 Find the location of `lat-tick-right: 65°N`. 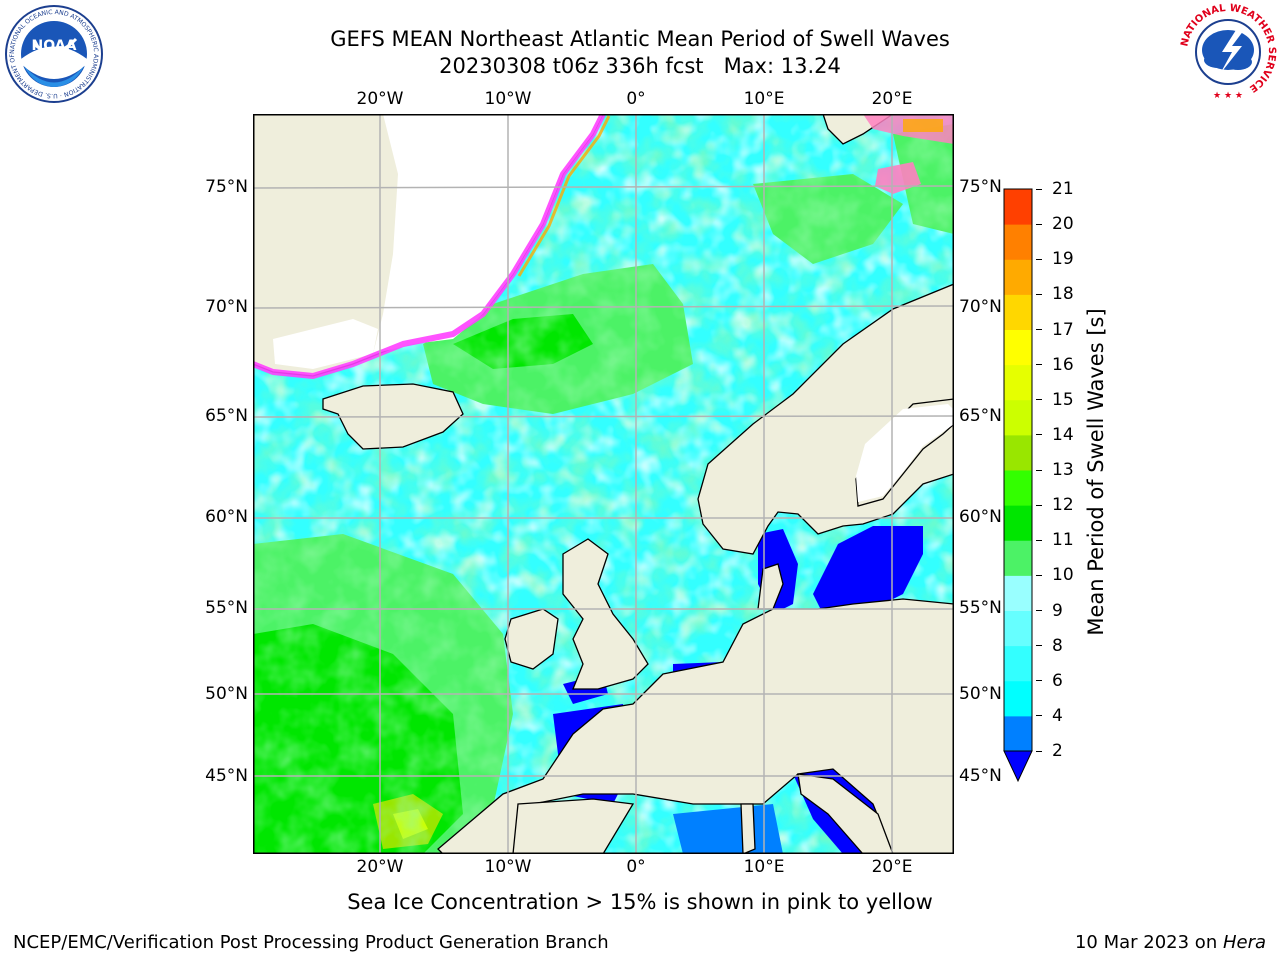

lat-tick-right: 65°N is located at coordinates (980, 416).